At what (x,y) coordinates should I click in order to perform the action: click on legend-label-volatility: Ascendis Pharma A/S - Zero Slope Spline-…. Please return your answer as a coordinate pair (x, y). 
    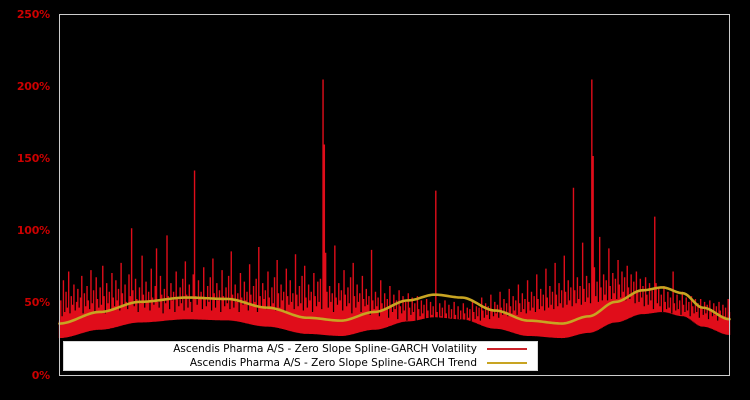
    Looking at the image, I should click on (325, 349).